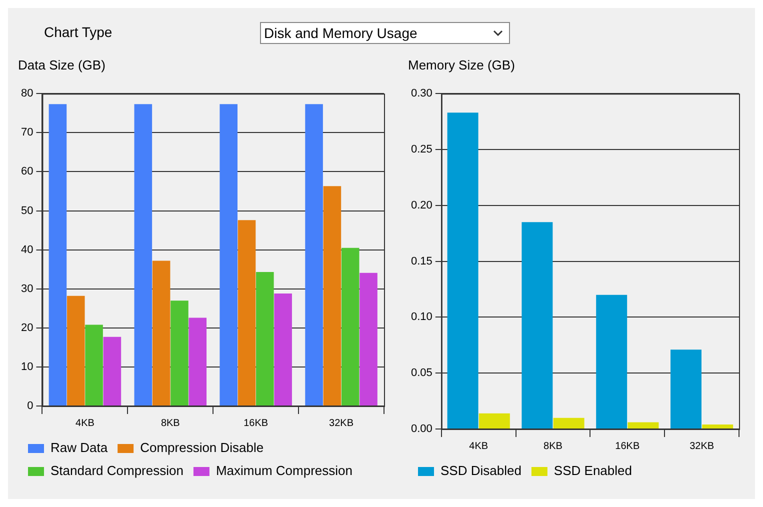 The width and height of the screenshot is (763, 507). Describe the element at coordinates (421, 317) in the screenshot. I see `y-tick-label: 0.10` at that location.